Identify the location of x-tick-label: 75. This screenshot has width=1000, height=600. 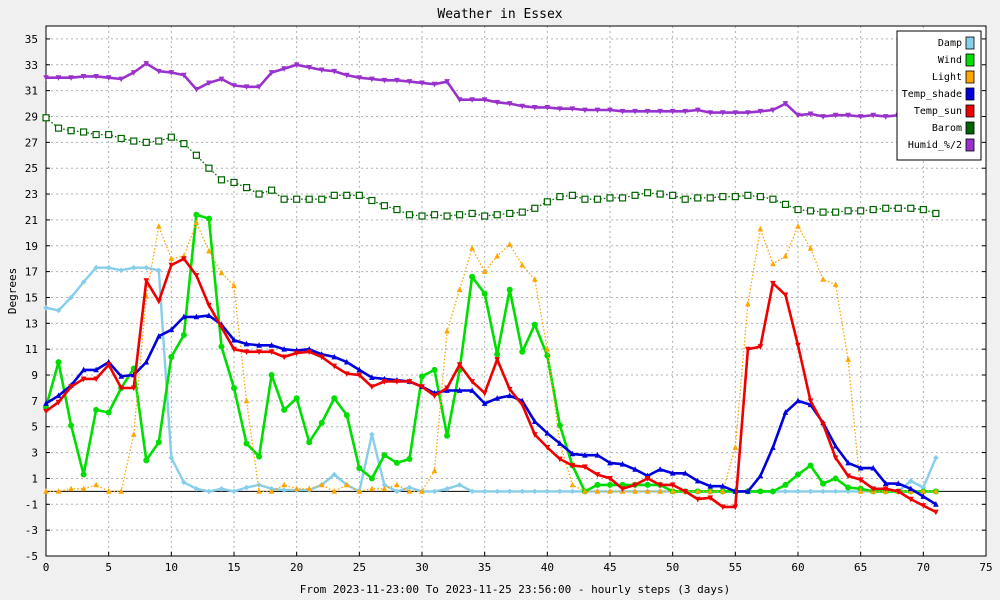
(985, 567).